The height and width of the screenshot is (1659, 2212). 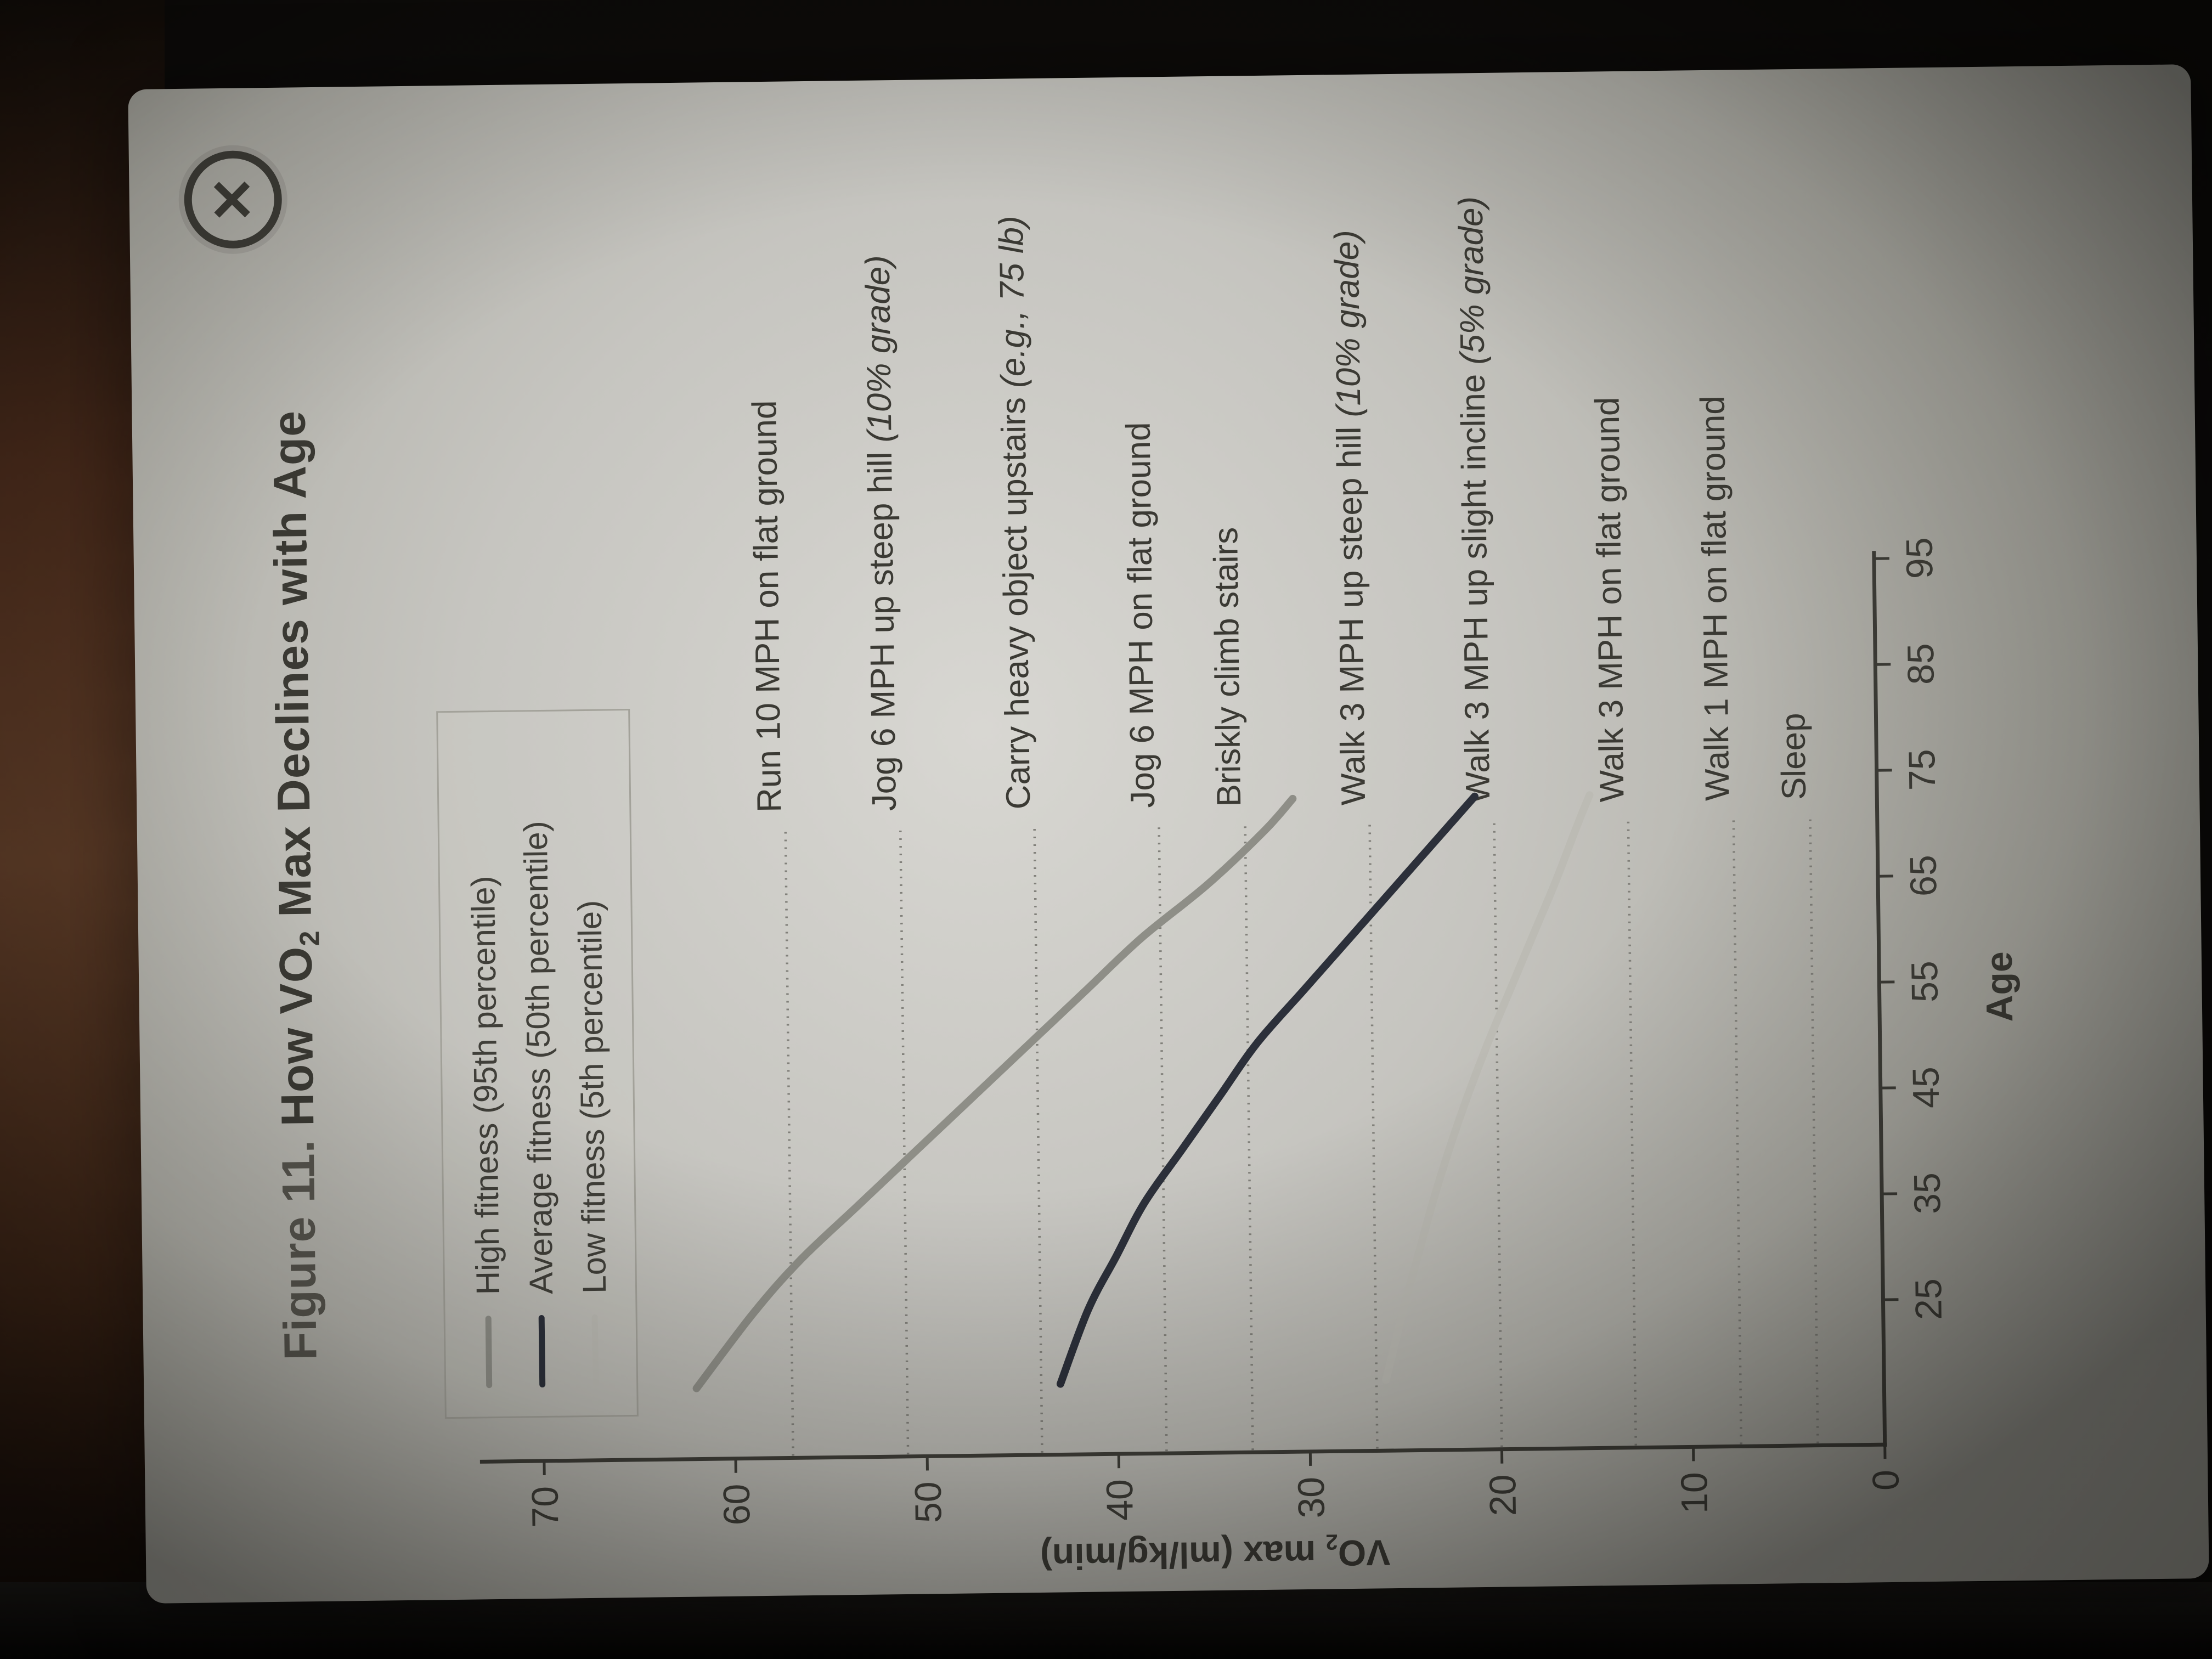 What do you see at coordinates (1695, 1493) in the screenshot?
I see `y-tick-label: 10` at bounding box center [1695, 1493].